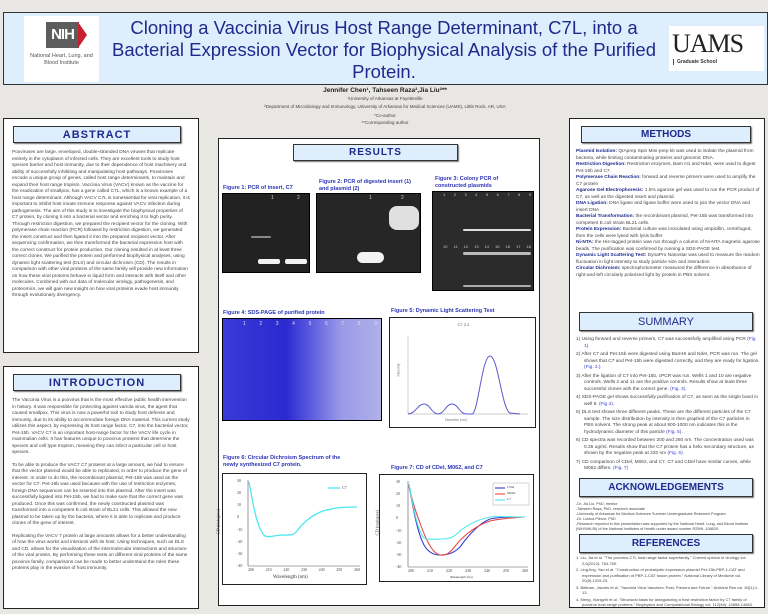 The height and width of the screenshot is (614, 768). I want to click on figure-reference: (Fig 1)., so click(670, 343).